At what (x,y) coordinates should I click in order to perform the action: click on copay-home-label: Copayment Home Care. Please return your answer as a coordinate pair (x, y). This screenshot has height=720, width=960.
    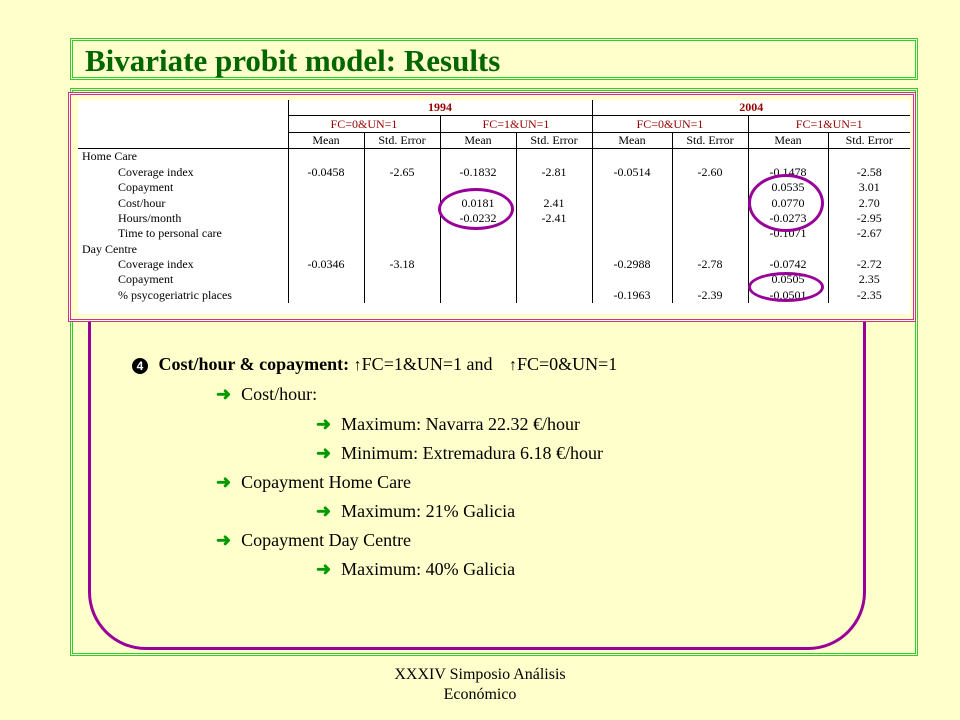
    Looking at the image, I should click on (326, 482).